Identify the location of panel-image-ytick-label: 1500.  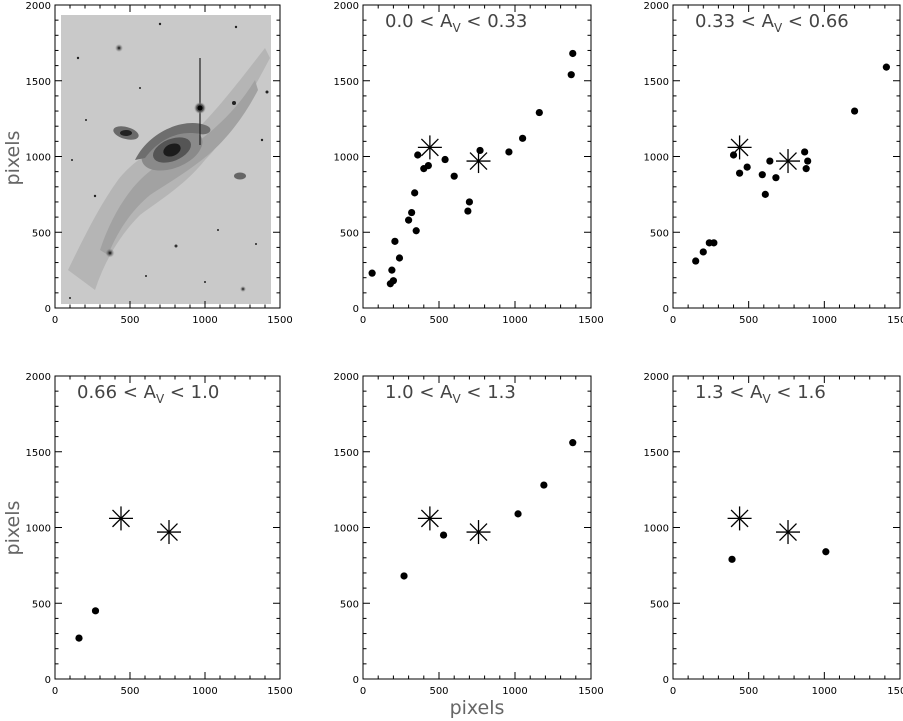
(38, 82).